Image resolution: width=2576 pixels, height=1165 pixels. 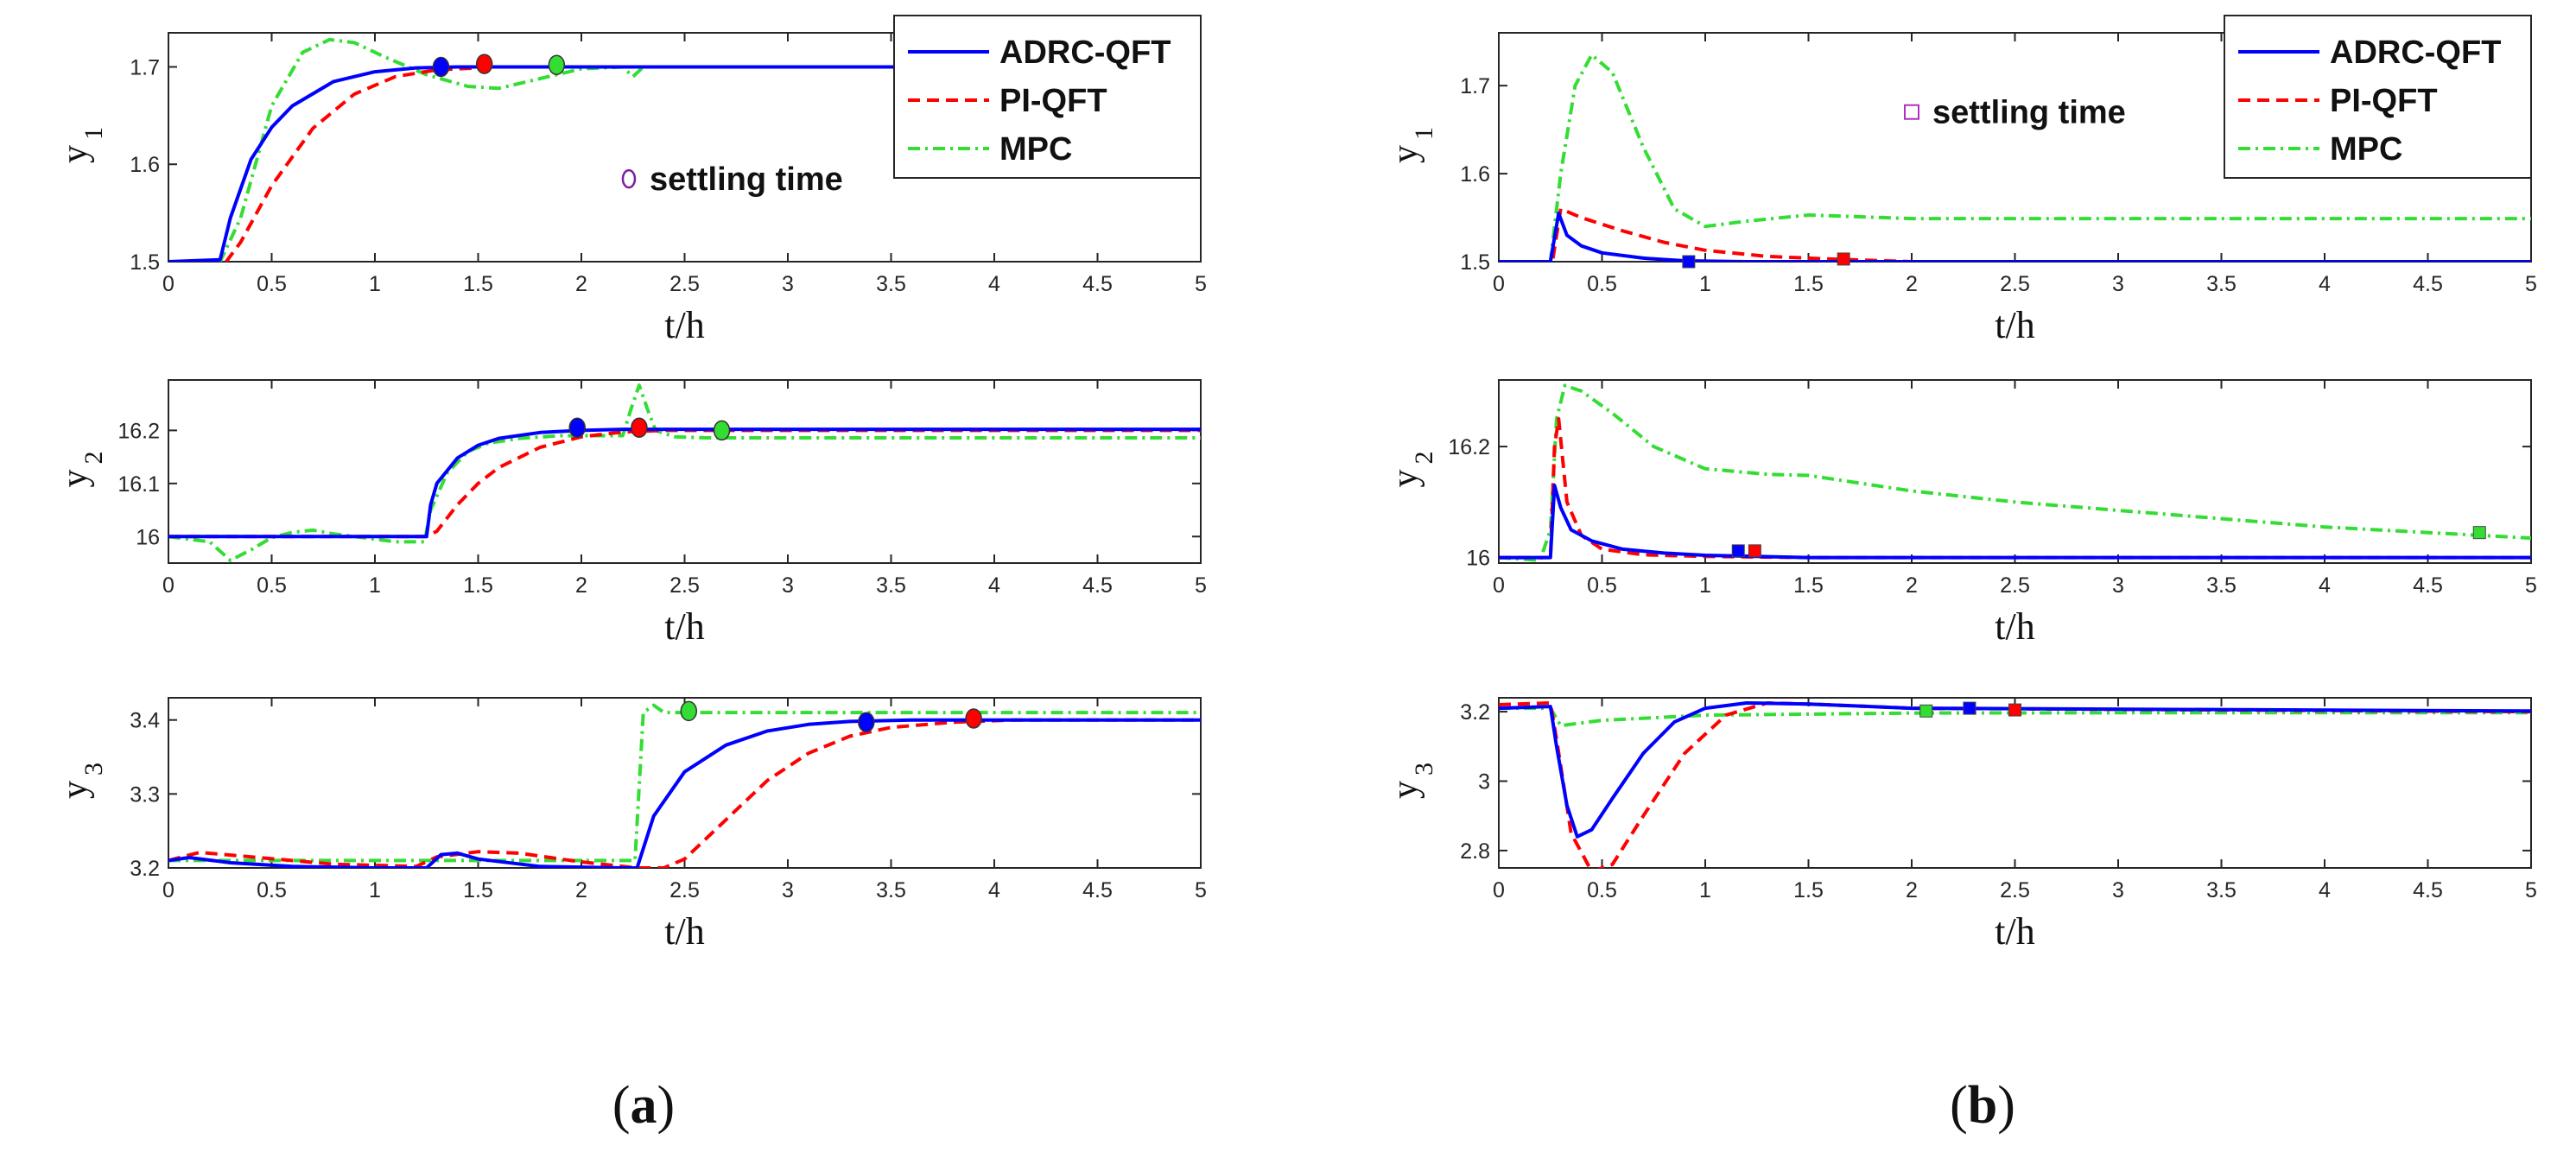 I want to click on legend-label: MPC, so click(x=1035, y=150).